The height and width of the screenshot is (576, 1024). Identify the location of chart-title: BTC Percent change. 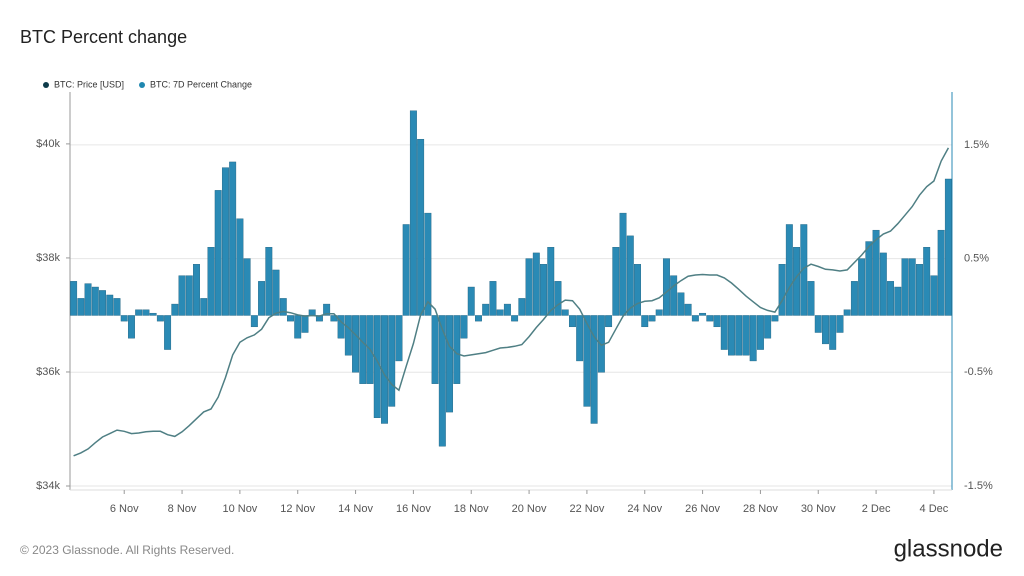
(103, 37).